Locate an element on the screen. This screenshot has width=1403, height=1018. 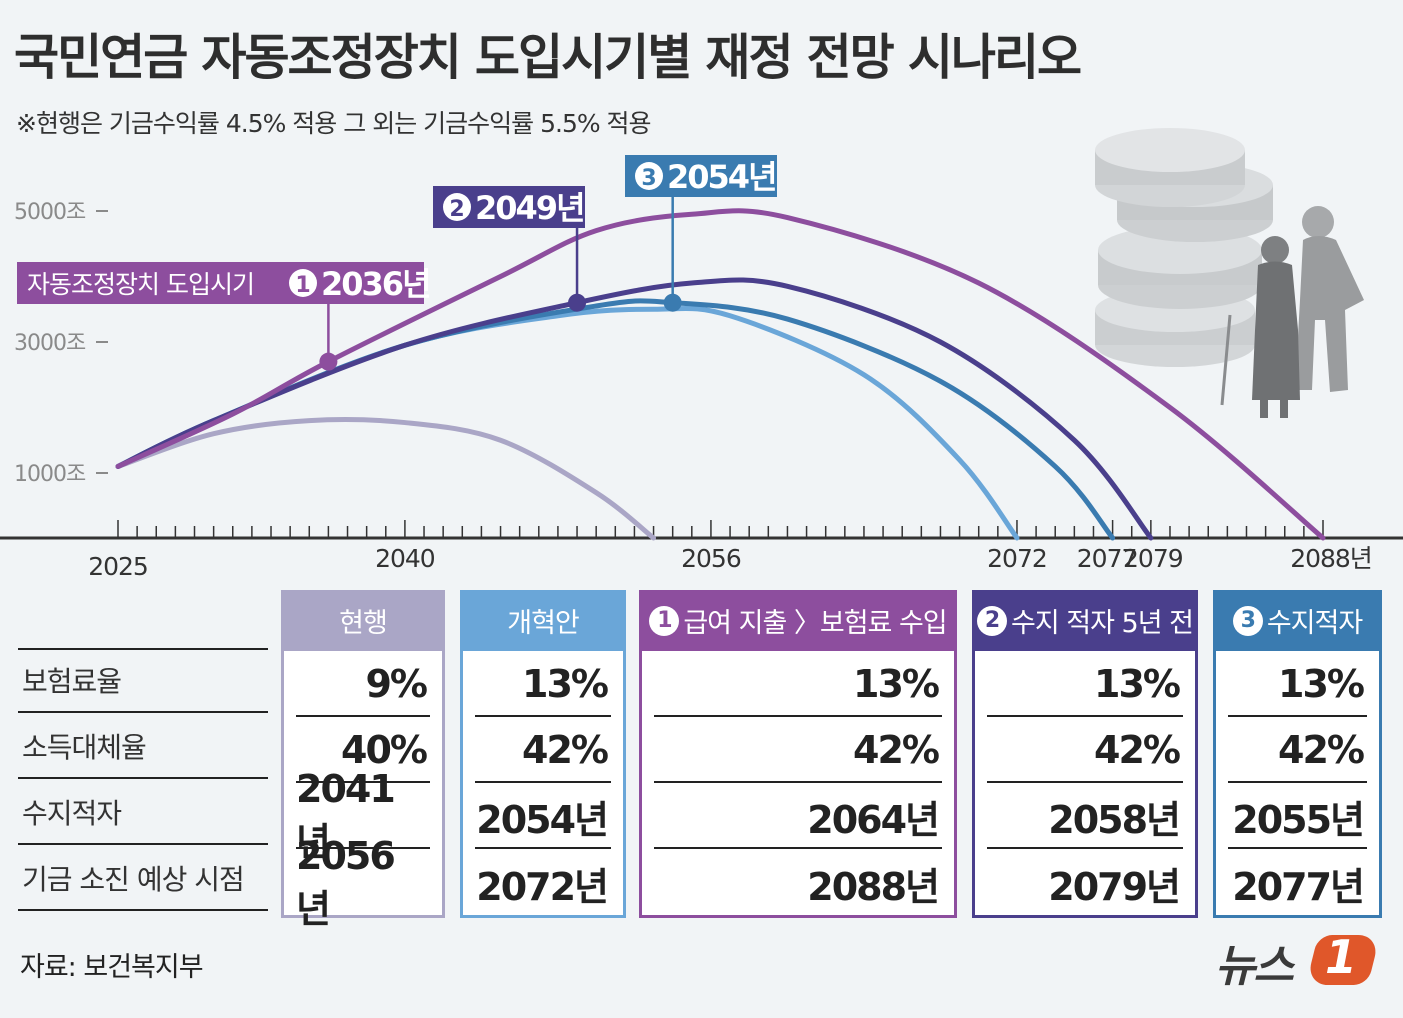
row-labels-top-rule is located at coordinates (143, 649).